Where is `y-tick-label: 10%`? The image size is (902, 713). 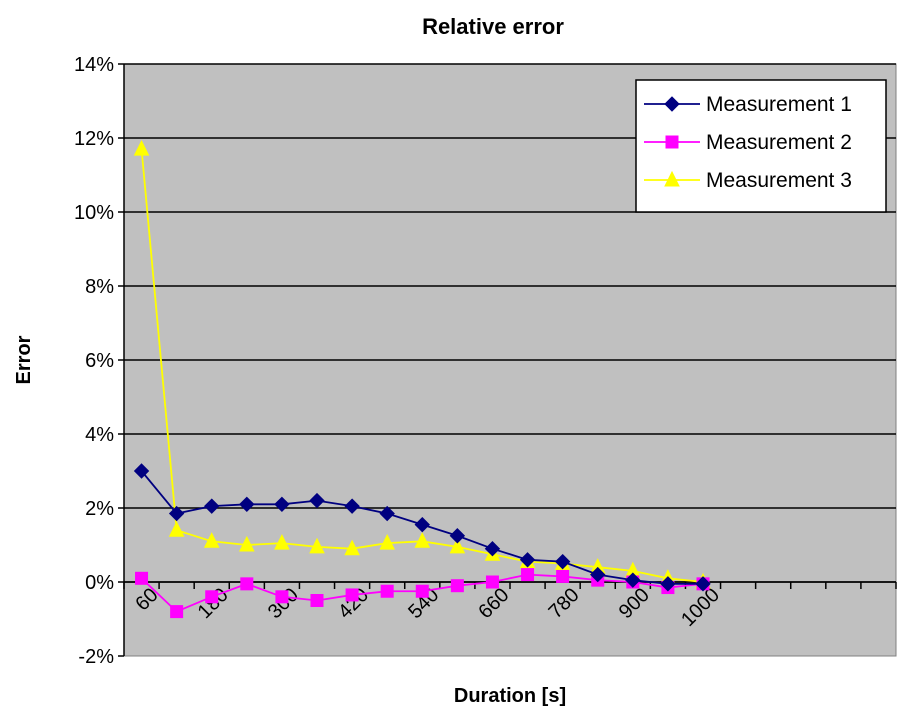 y-tick-label: 10% is located at coordinates (94, 213).